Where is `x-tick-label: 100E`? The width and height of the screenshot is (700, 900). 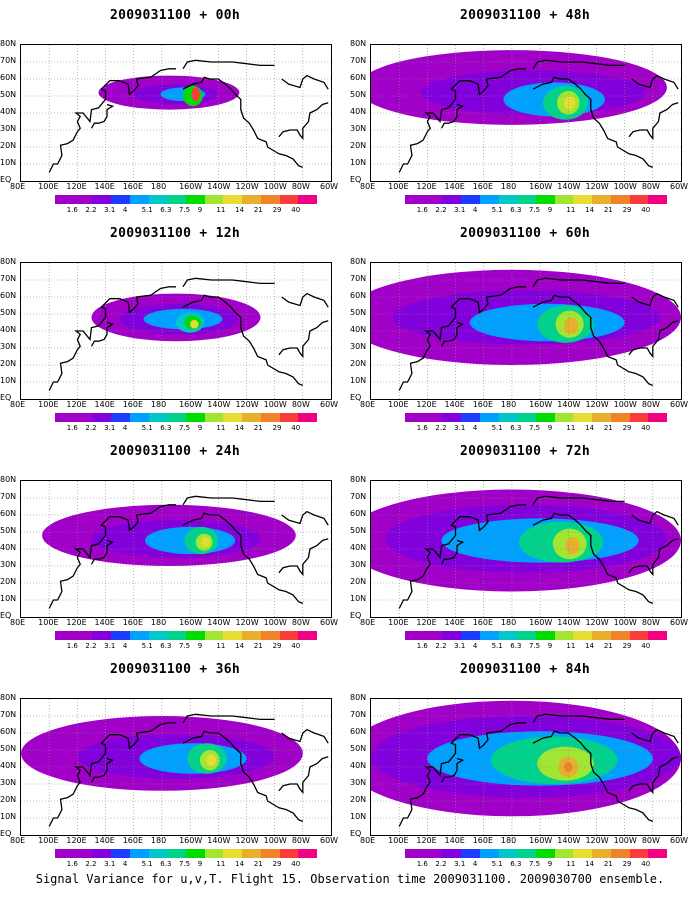
x-tick-label: 100E is located at coordinates (398, 622).